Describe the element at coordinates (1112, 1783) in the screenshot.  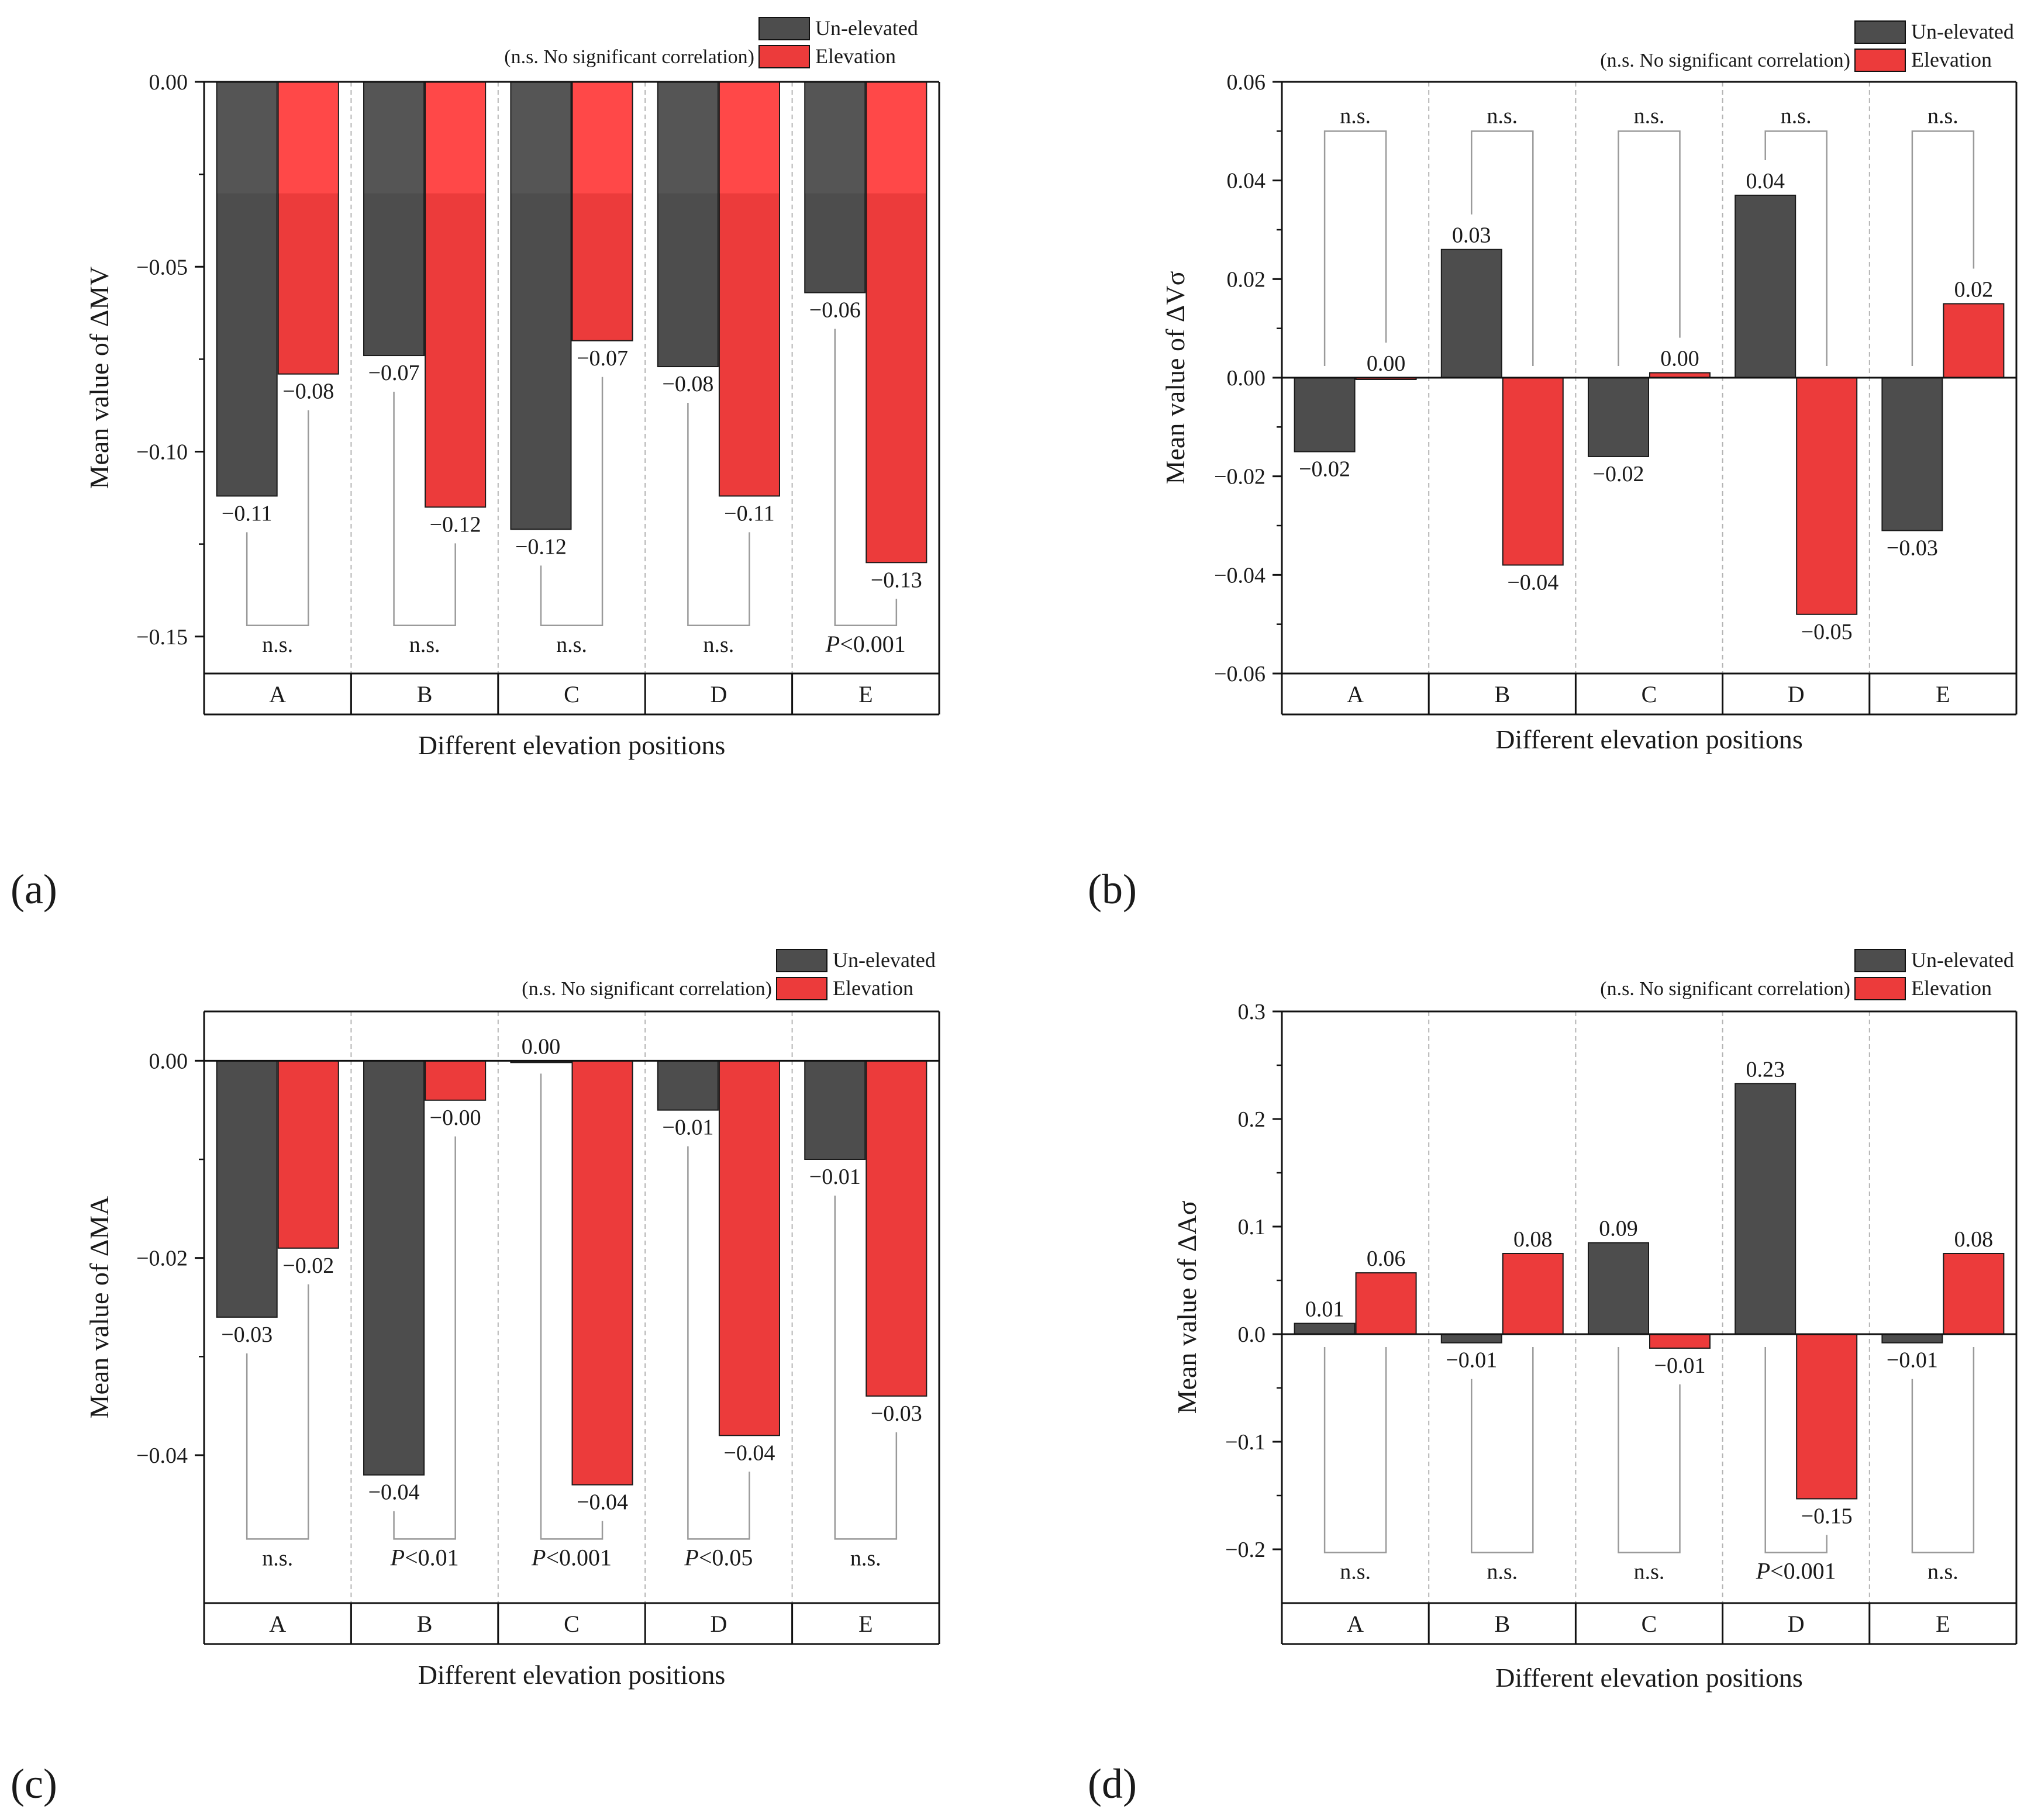
I see `panel-label: (d)` at that location.